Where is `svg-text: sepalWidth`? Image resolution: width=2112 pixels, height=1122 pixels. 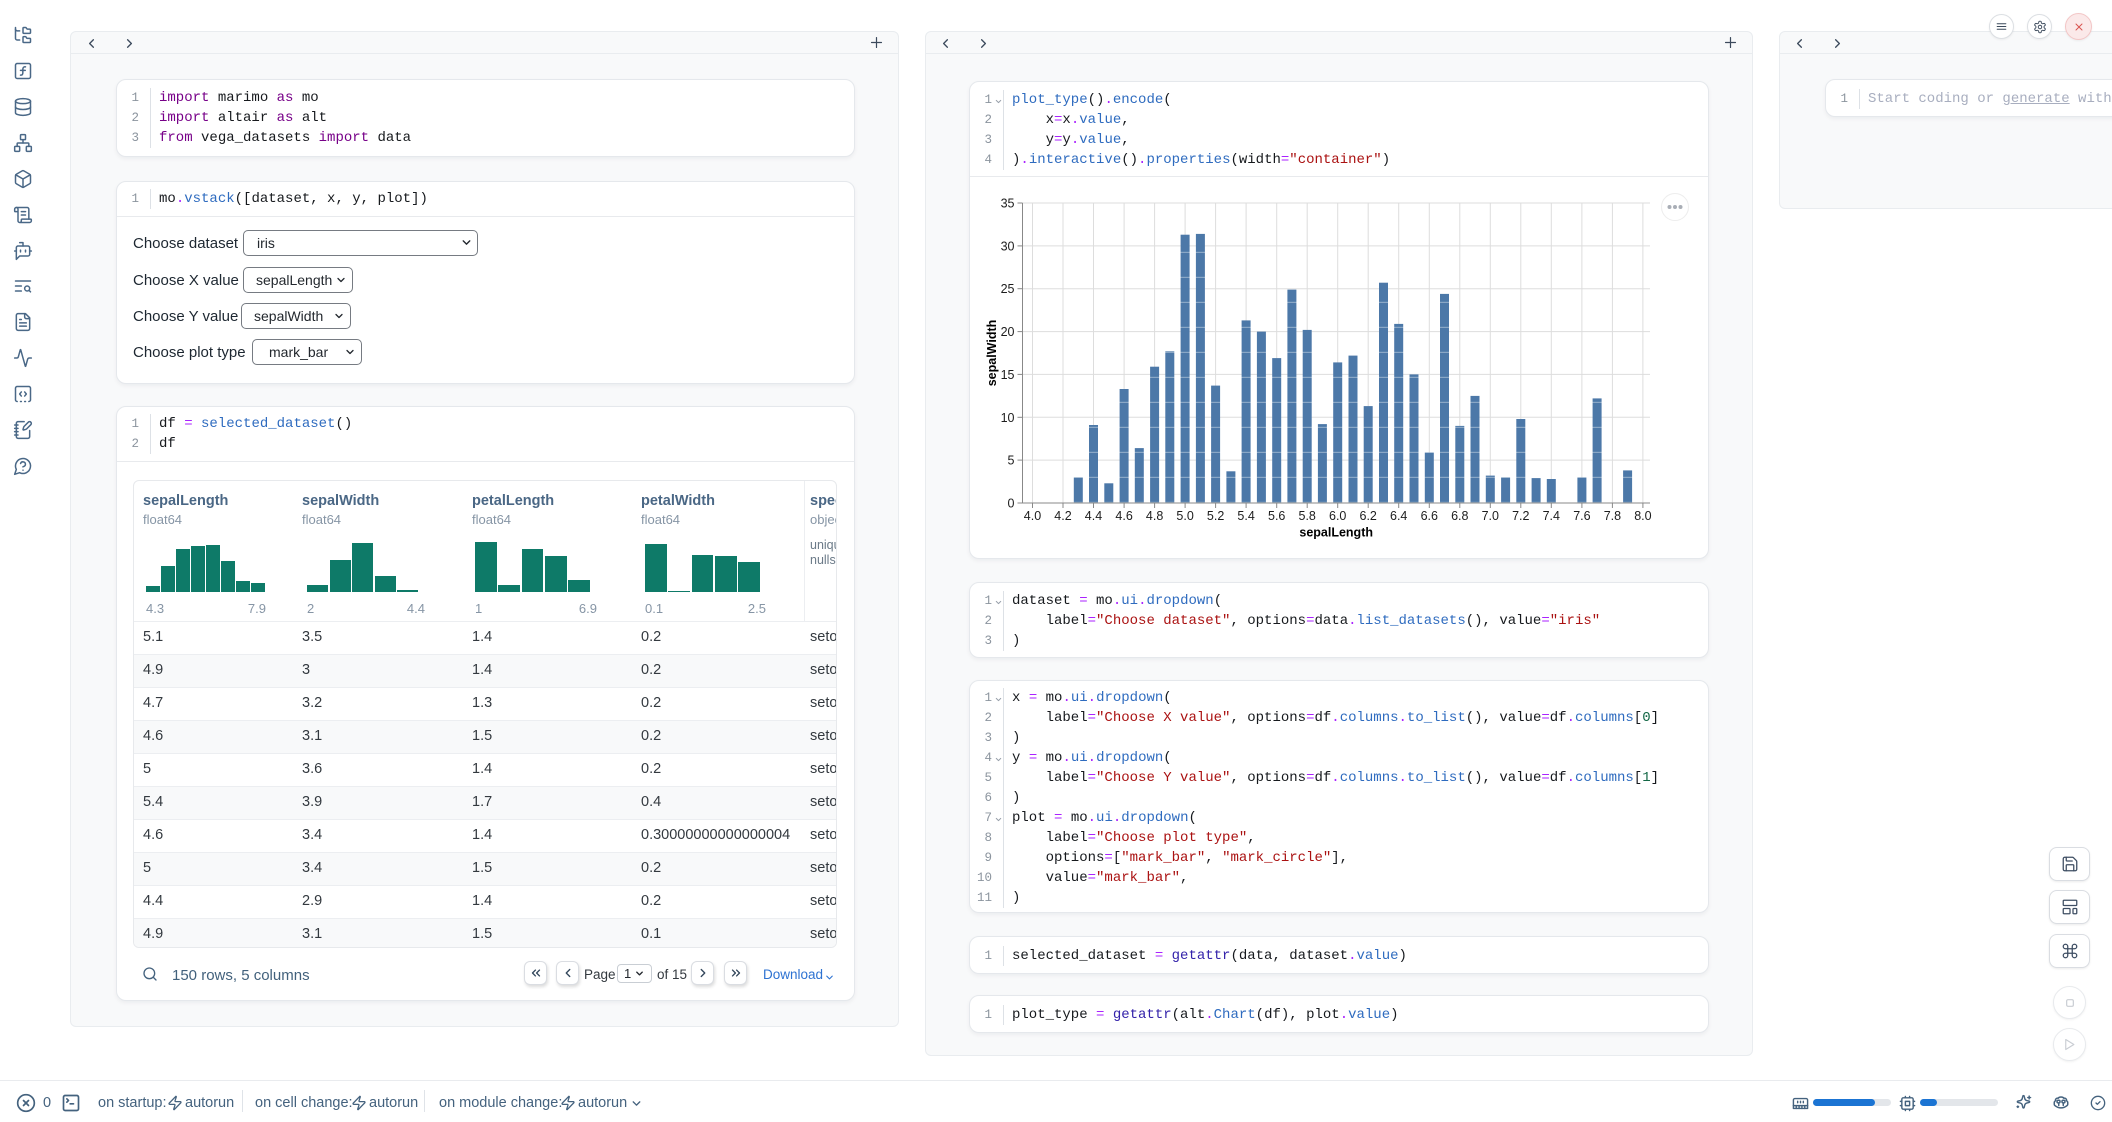 svg-text: sepalWidth is located at coordinates (992, 353).